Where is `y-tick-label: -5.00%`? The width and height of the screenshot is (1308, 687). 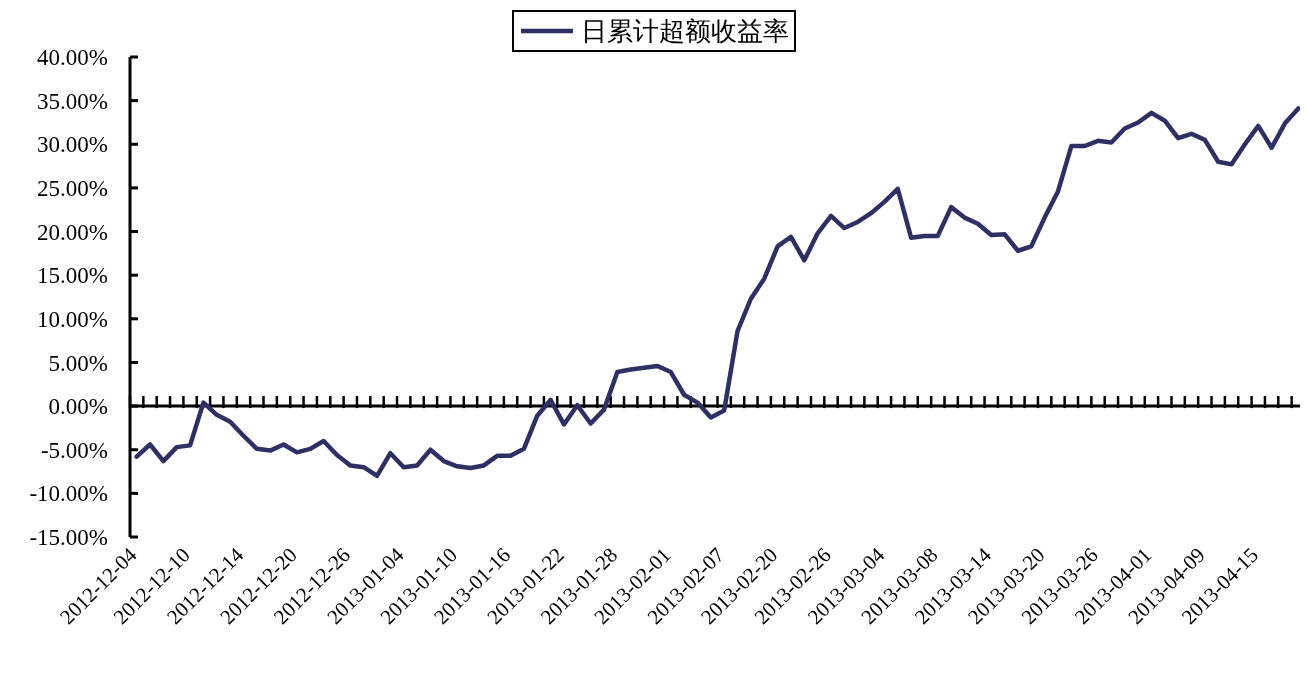 y-tick-label: -5.00% is located at coordinates (74, 450).